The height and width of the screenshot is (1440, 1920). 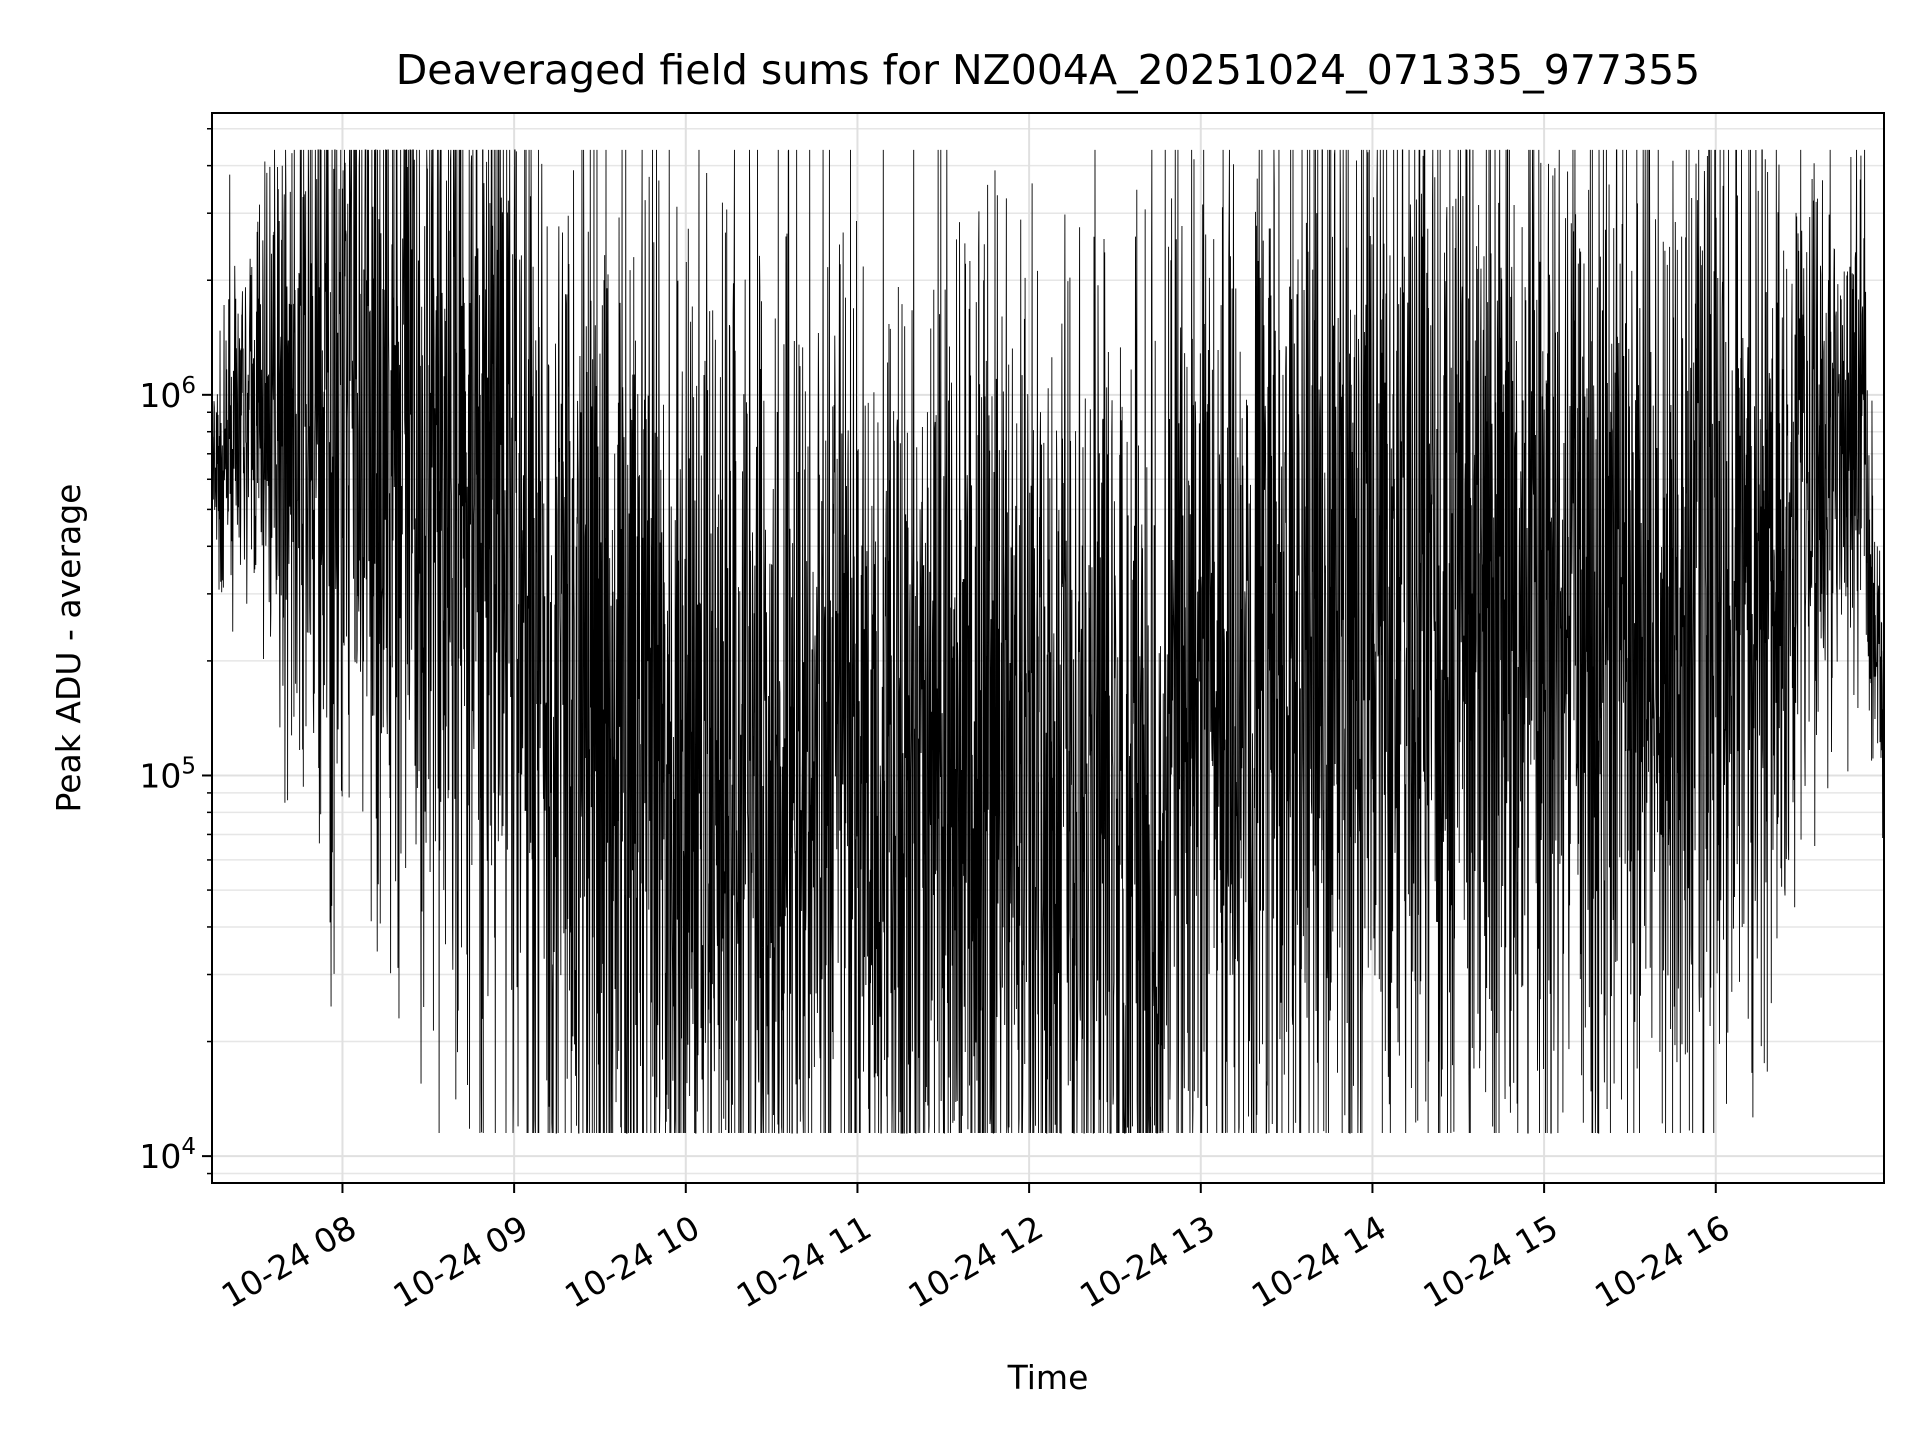 What do you see at coordinates (175, 652) in the screenshot?
I see `y-axis: 104 105 106` at bounding box center [175, 652].